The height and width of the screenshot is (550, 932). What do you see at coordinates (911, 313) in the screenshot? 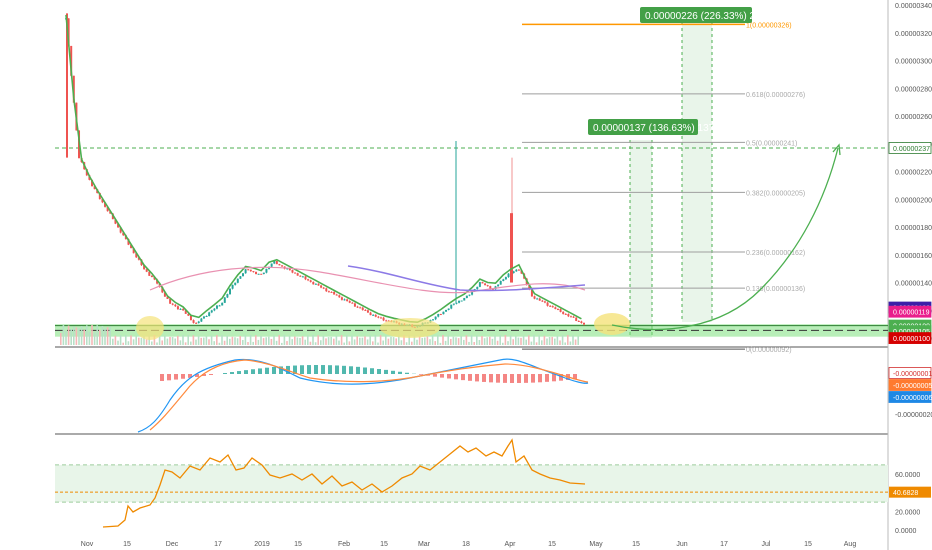
I see `price-axis-badge-text: 0.00000119` at bounding box center [911, 313].